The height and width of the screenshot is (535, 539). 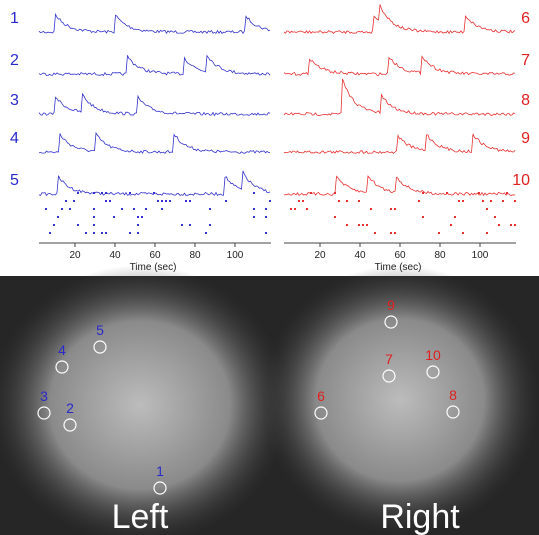 I want to click on cell-label: 8, so click(x=453, y=395).